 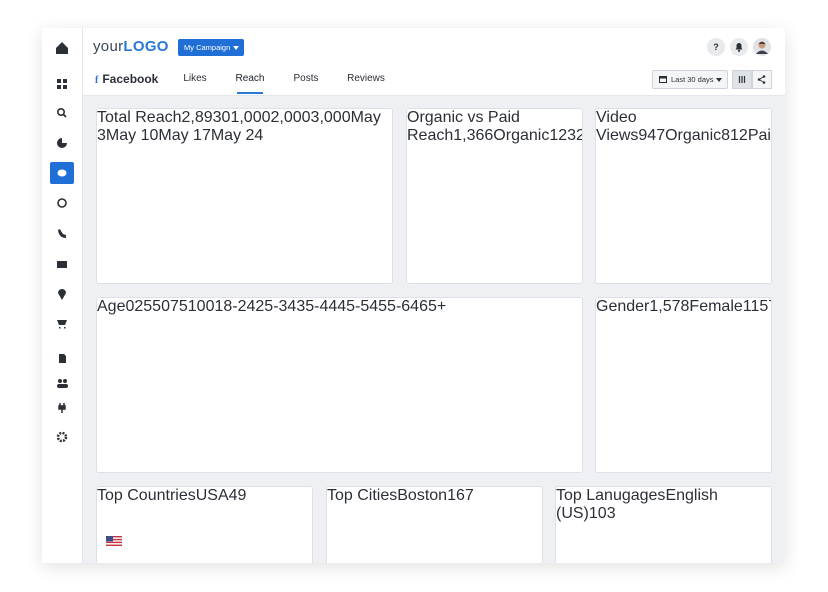 What do you see at coordinates (250, 78) in the screenshot?
I see `tab: Reach` at bounding box center [250, 78].